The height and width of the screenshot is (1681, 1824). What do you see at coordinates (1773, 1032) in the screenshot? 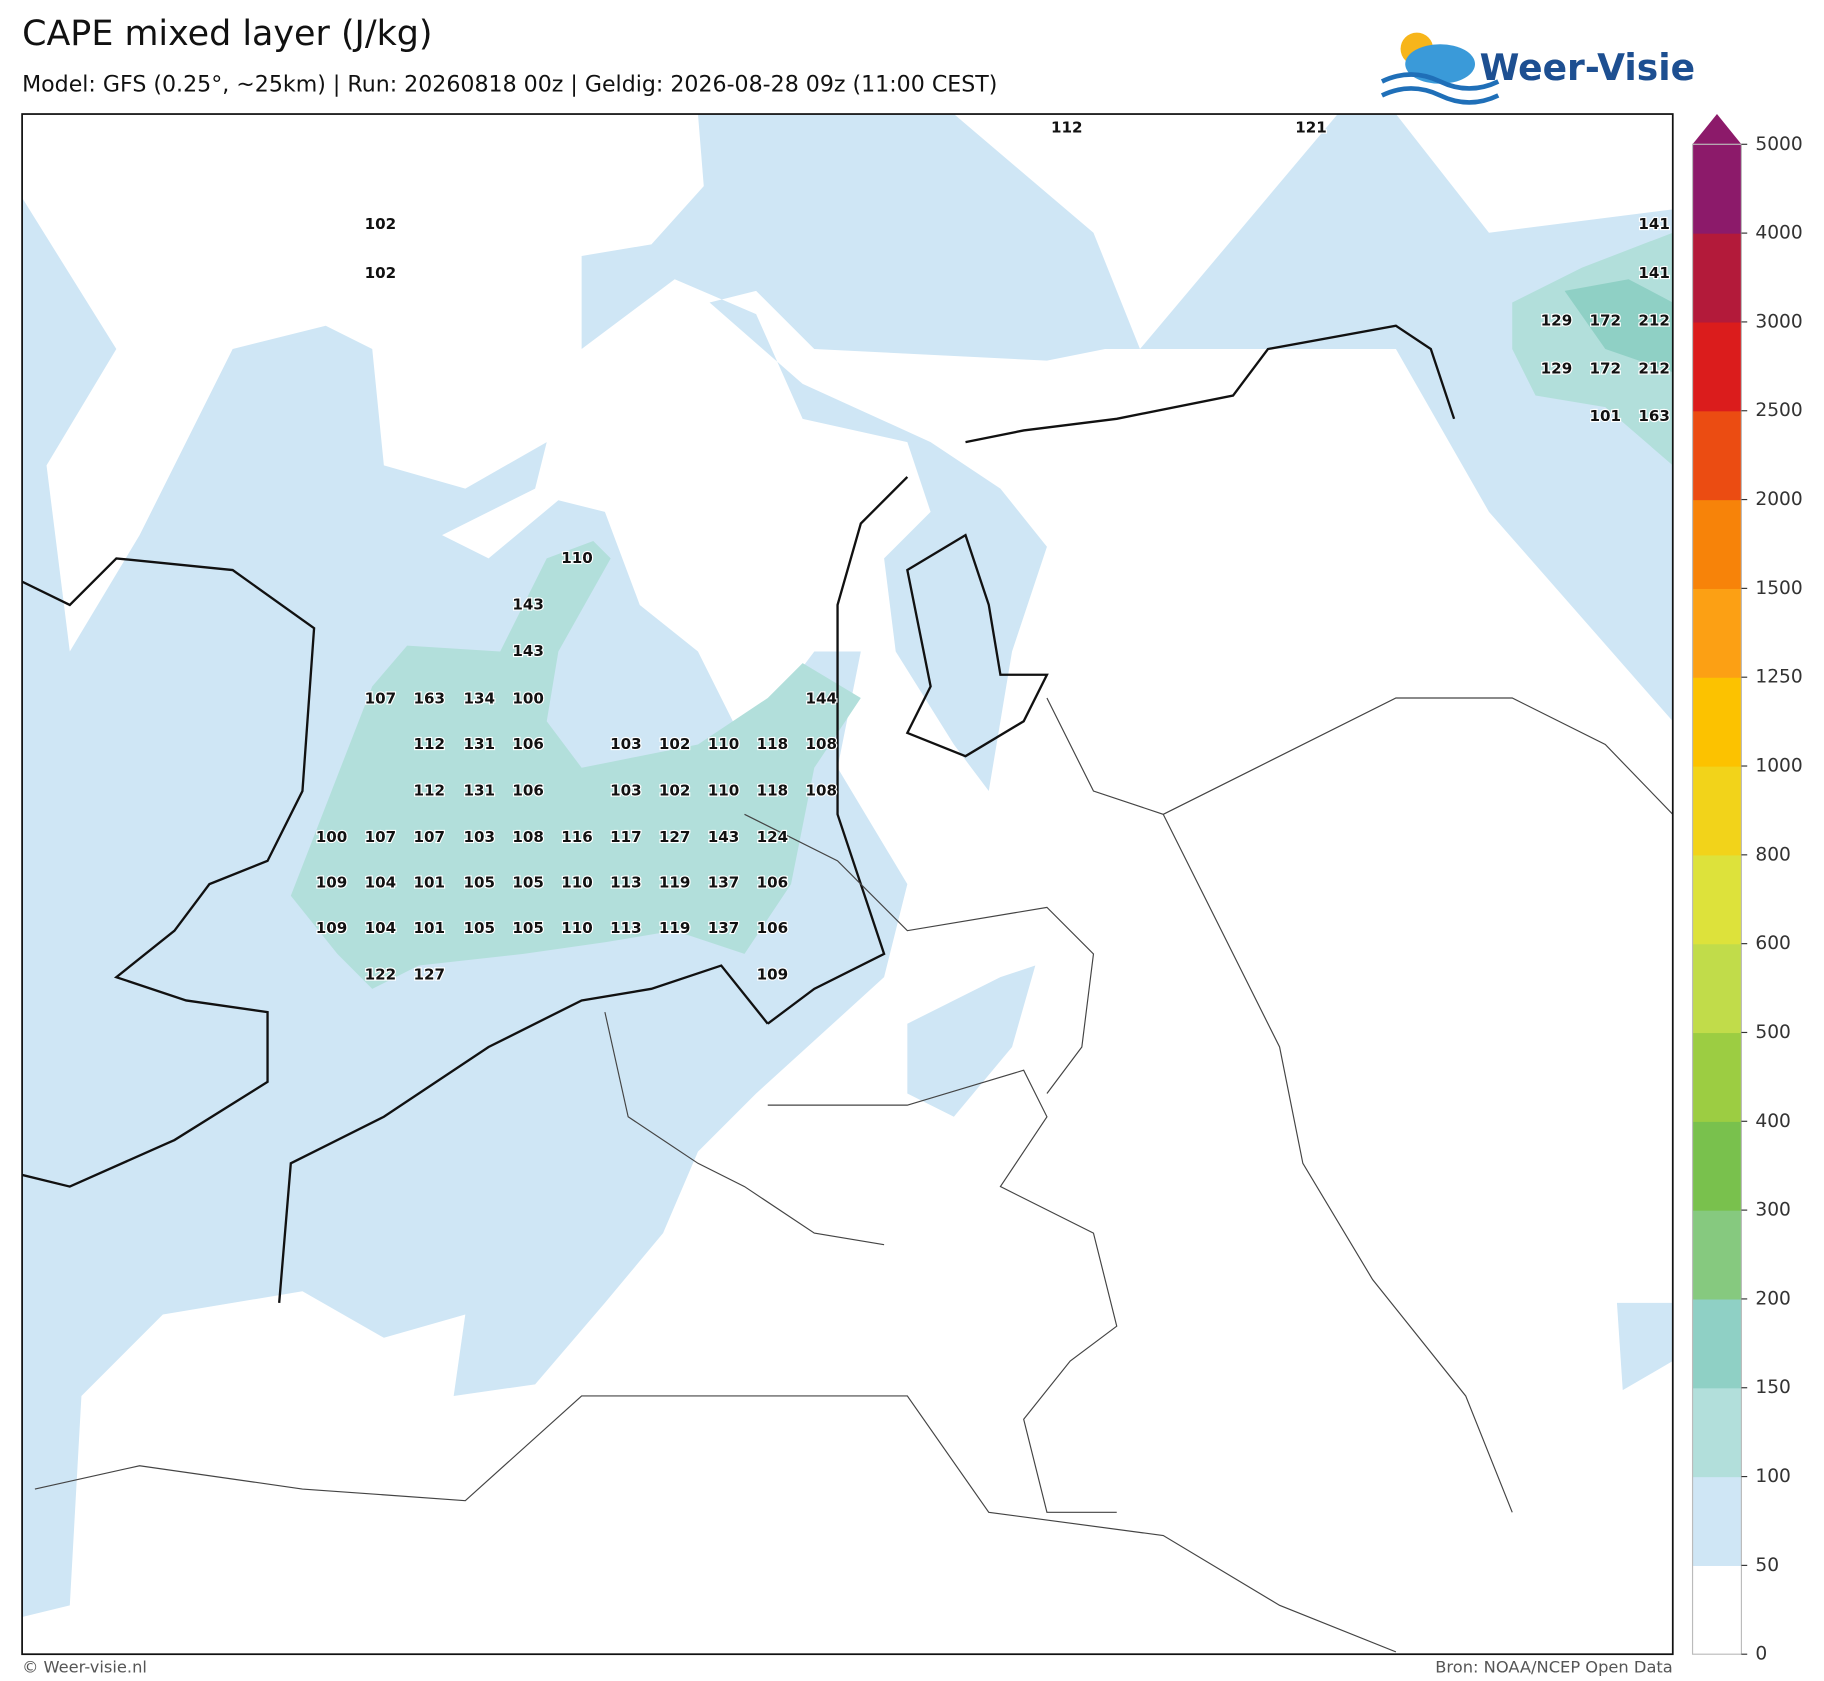
I see `colorbar-tick-label: 500` at bounding box center [1773, 1032].